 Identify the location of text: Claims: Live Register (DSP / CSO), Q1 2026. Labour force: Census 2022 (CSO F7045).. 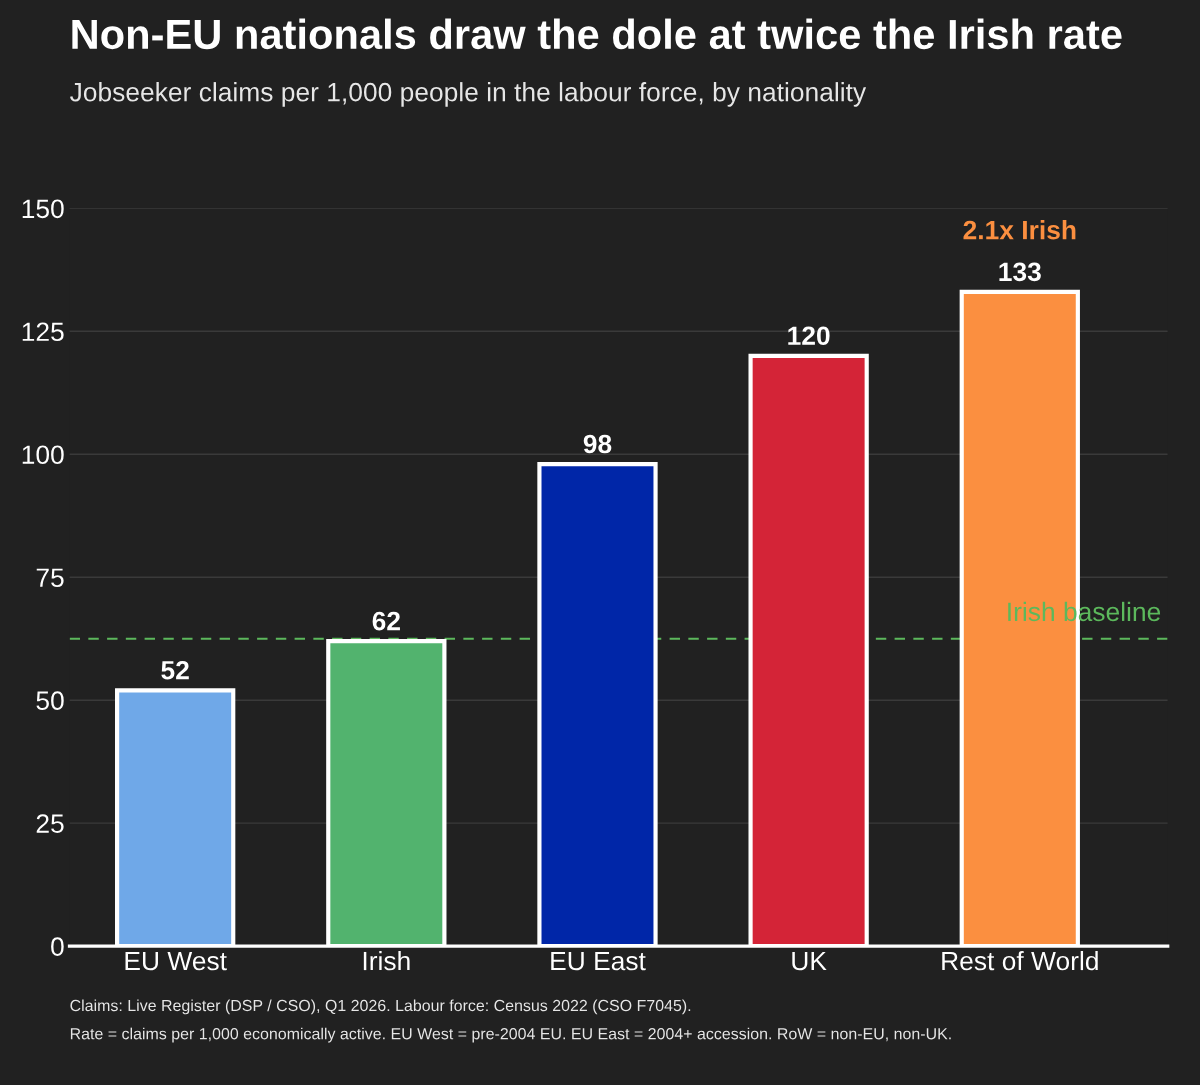
(380, 1007).